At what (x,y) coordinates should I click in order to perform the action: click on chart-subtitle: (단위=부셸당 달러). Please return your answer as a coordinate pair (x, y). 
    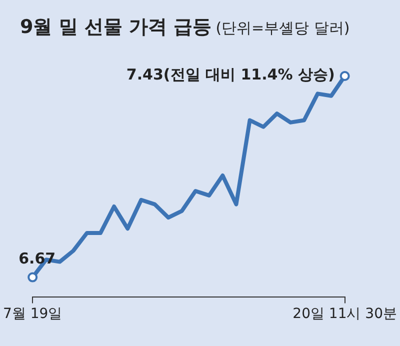
    Looking at the image, I should click on (283, 28).